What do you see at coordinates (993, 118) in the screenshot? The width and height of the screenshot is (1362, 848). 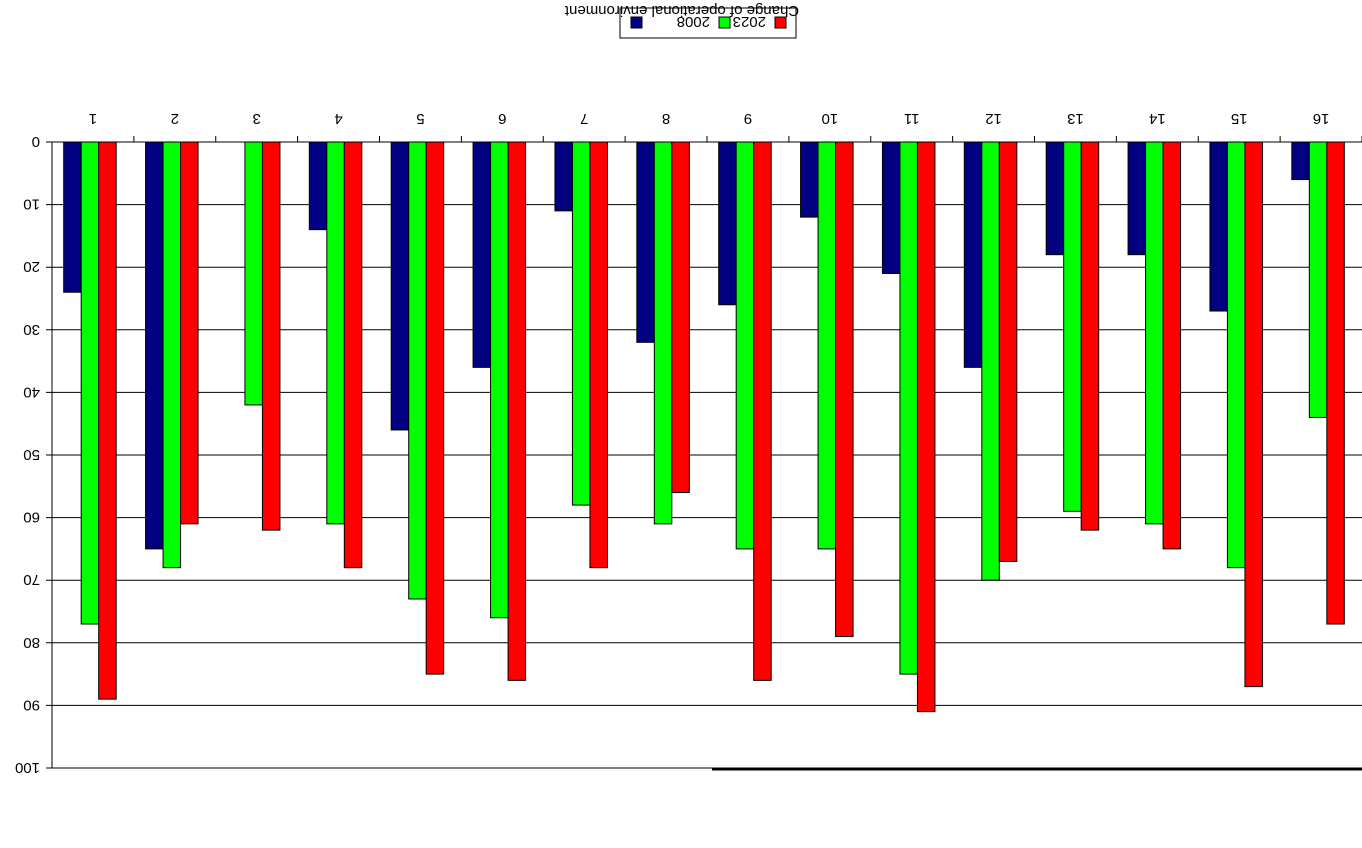 I see `x-tick-label: 12` at bounding box center [993, 118].